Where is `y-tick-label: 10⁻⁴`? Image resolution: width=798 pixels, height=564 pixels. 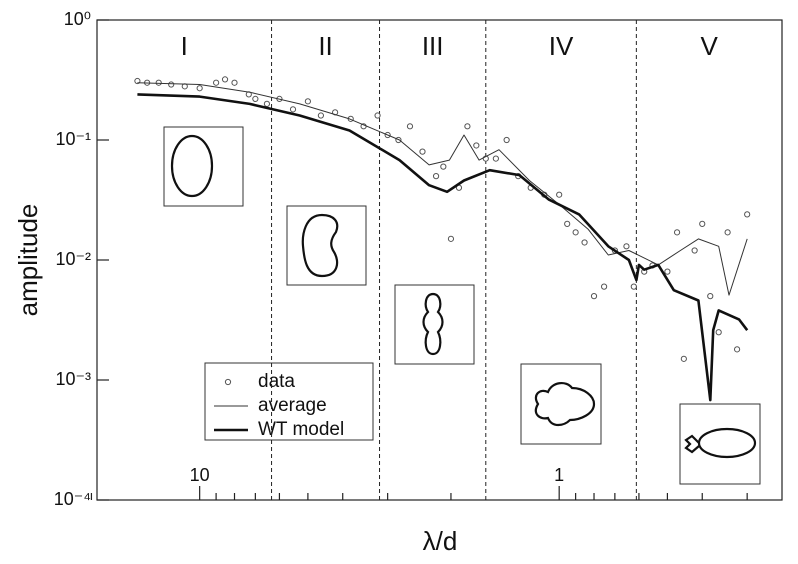 y-tick-label: 10⁻⁴ is located at coordinates (72, 499).